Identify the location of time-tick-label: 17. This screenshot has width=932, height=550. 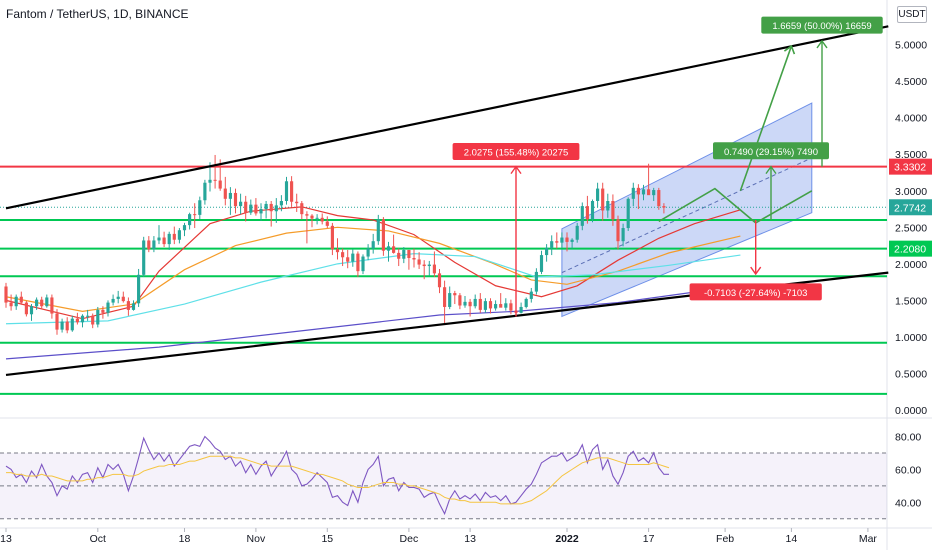
(649, 539).